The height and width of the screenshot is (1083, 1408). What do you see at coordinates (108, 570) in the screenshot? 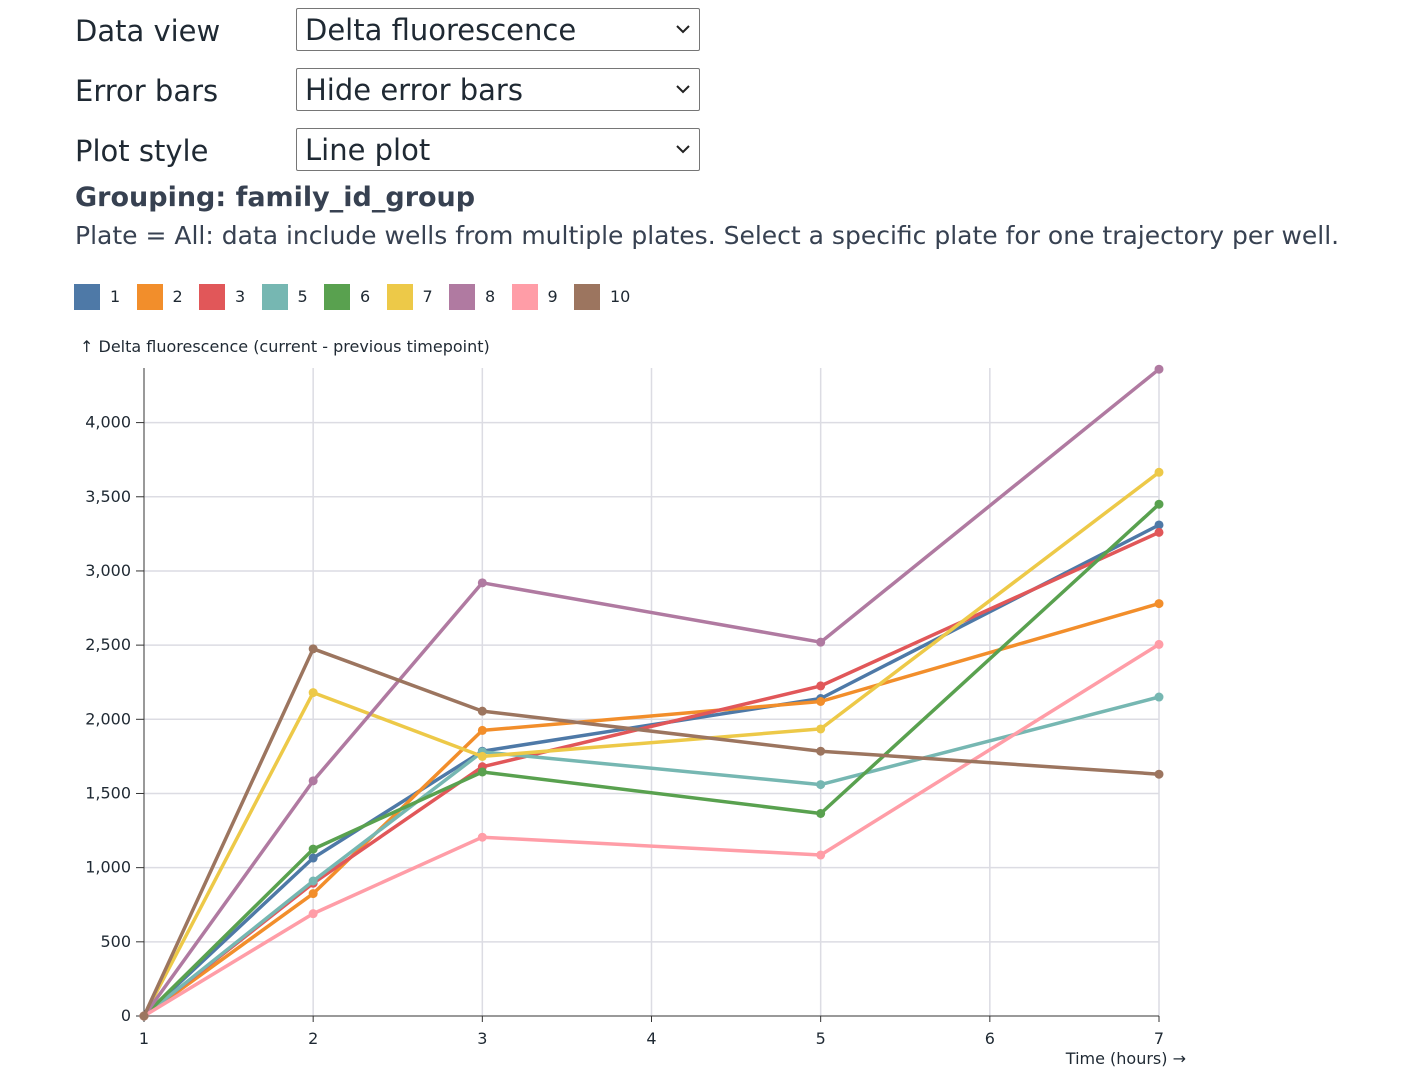
I see `y-tick-label: 3,000` at bounding box center [108, 570].